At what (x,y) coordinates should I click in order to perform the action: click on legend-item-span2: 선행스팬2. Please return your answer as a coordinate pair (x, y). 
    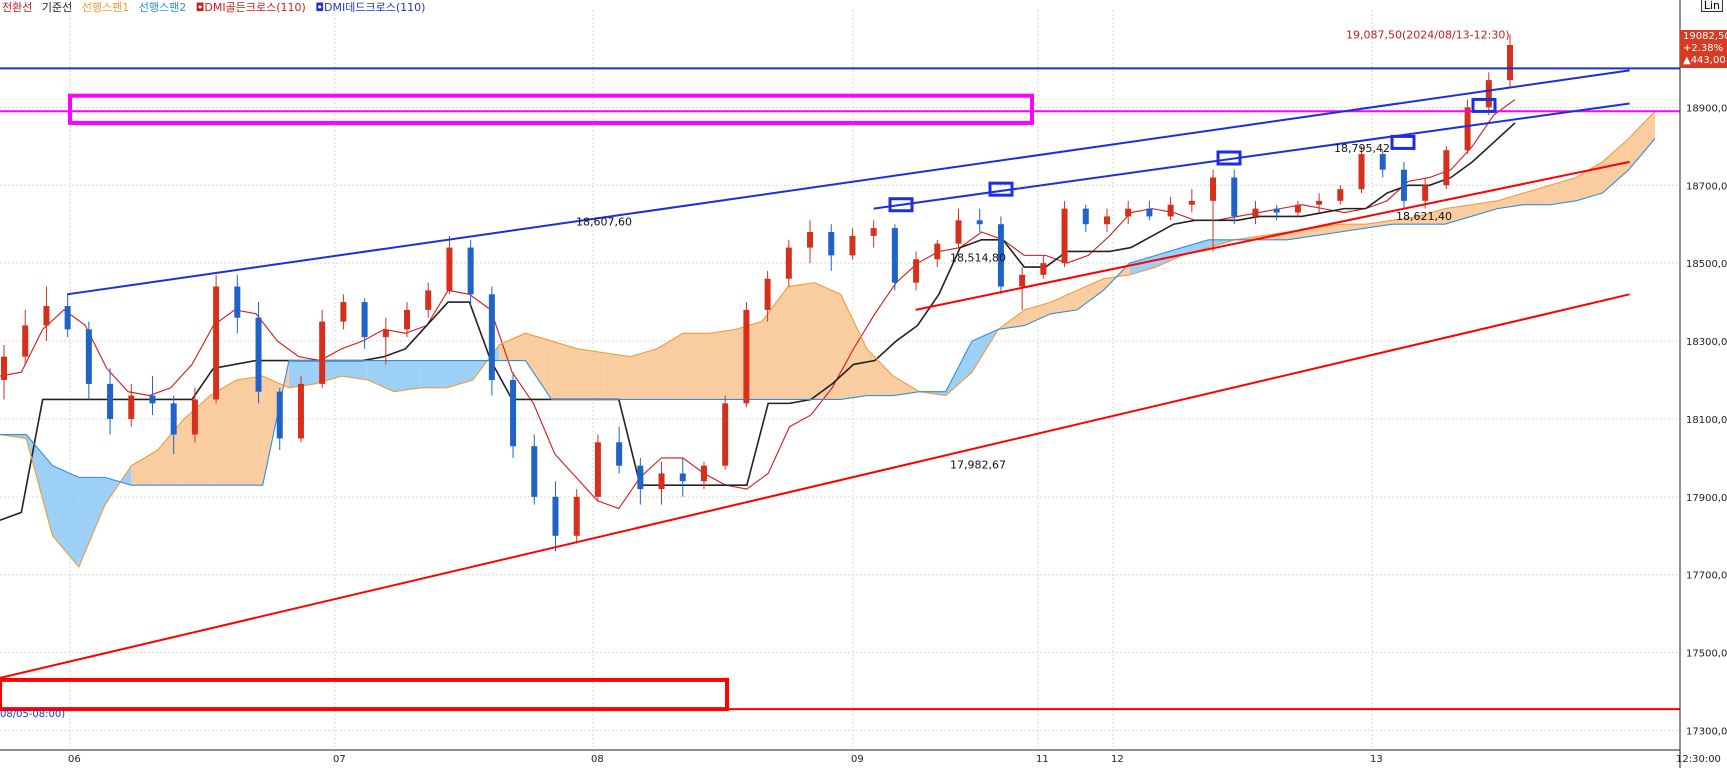
    Looking at the image, I should click on (162, 7).